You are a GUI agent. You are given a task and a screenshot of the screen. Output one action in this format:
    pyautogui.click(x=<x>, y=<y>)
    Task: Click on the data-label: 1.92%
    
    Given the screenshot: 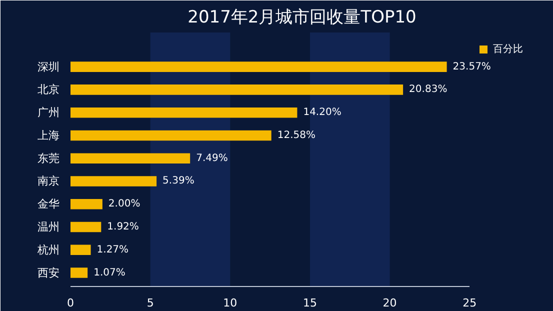 What is the action you would take?
    pyautogui.click(x=123, y=227)
    